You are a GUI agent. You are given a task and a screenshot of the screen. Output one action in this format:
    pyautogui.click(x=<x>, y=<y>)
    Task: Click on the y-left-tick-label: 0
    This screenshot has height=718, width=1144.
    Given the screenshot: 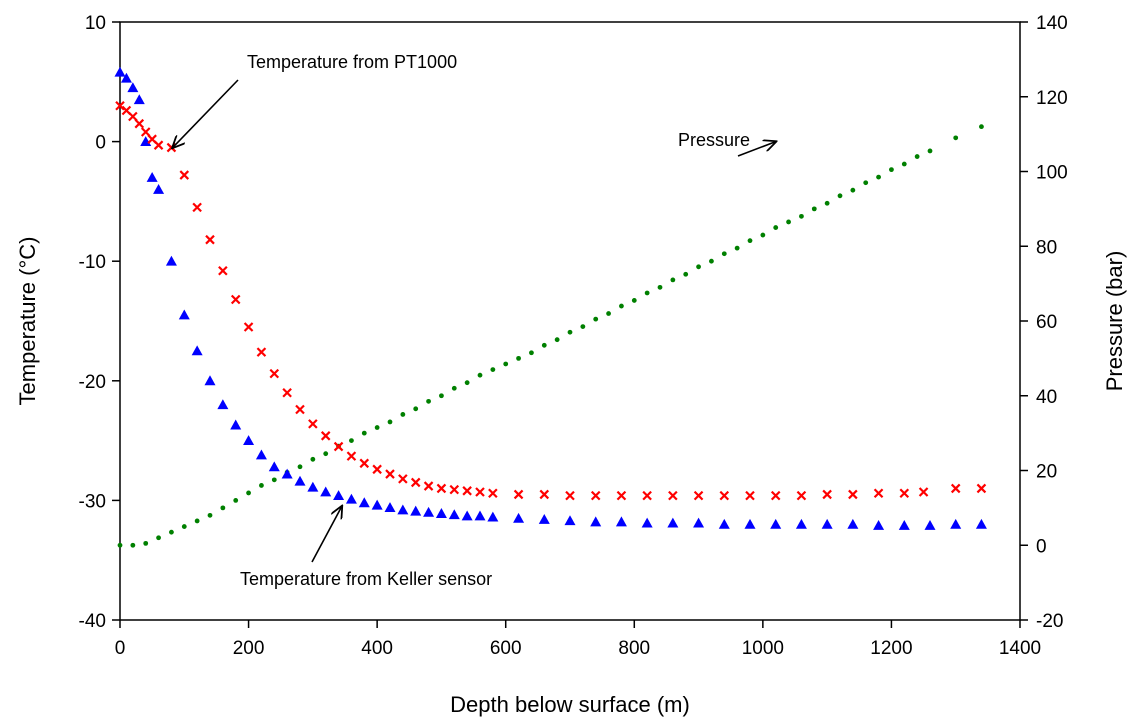 What is the action you would take?
    pyautogui.click(x=100, y=143)
    